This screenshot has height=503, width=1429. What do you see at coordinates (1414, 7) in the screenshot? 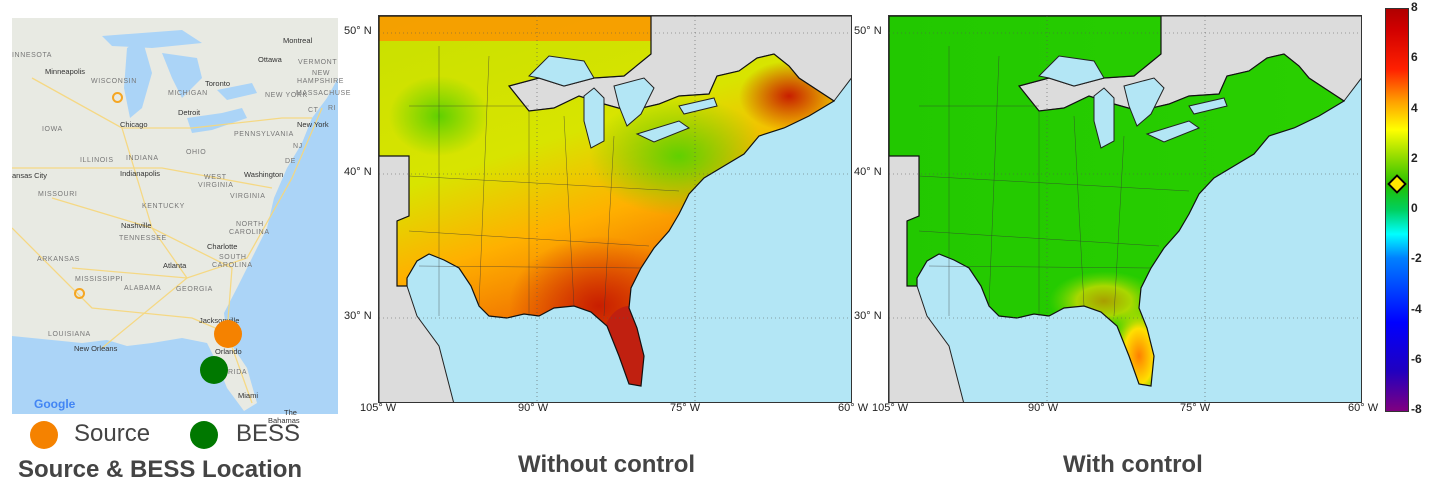
I see `colorbar-tick-label: 8` at bounding box center [1414, 7].